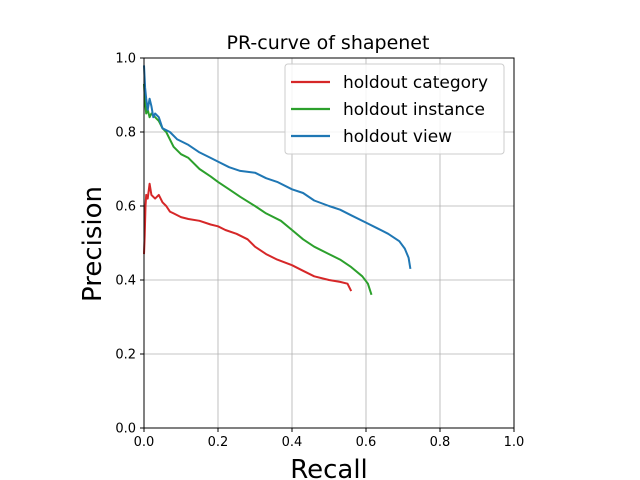 This screenshot has width=640, height=480. What do you see at coordinates (218, 442) in the screenshot?
I see `x-tick-label: 0.2` at bounding box center [218, 442].